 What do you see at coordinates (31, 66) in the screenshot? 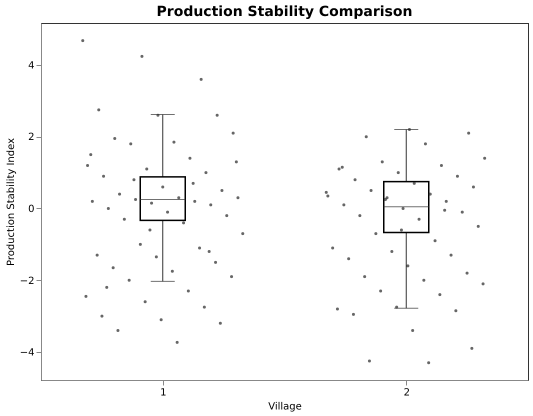
I see `y-tick-label: 4` at bounding box center [31, 66].